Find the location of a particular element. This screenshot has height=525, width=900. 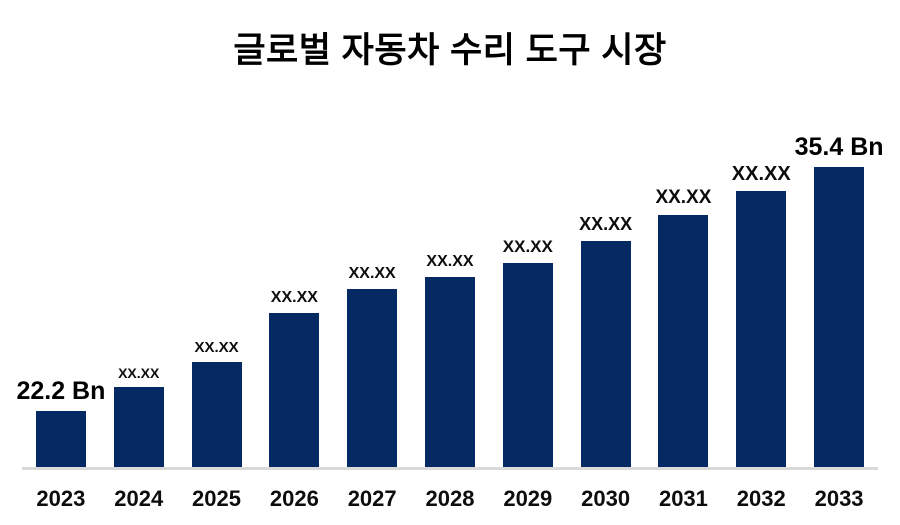

value-label-2028: XX.XX is located at coordinates (450, 262).